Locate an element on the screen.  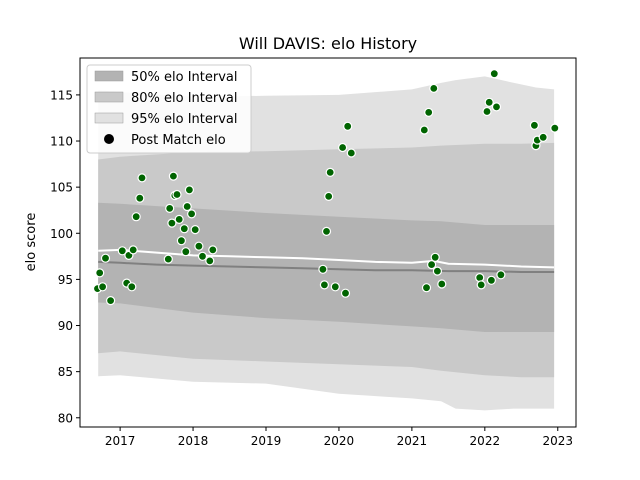
x-tick-label: 2021 is located at coordinates (412, 441).